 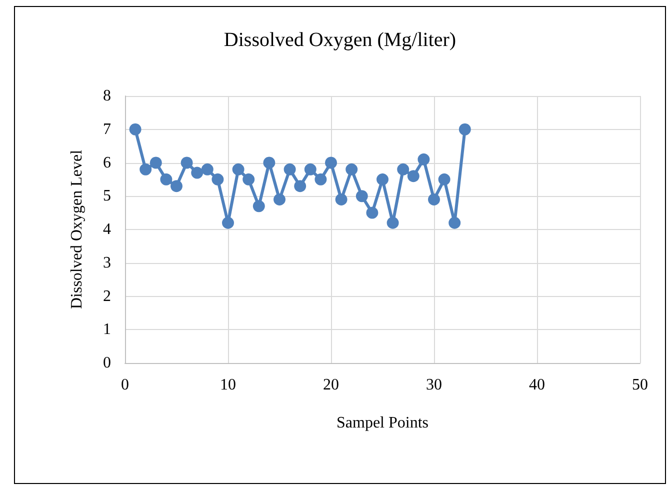 What do you see at coordinates (125, 385) in the screenshot?
I see `x-tick-label: 0` at bounding box center [125, 385].